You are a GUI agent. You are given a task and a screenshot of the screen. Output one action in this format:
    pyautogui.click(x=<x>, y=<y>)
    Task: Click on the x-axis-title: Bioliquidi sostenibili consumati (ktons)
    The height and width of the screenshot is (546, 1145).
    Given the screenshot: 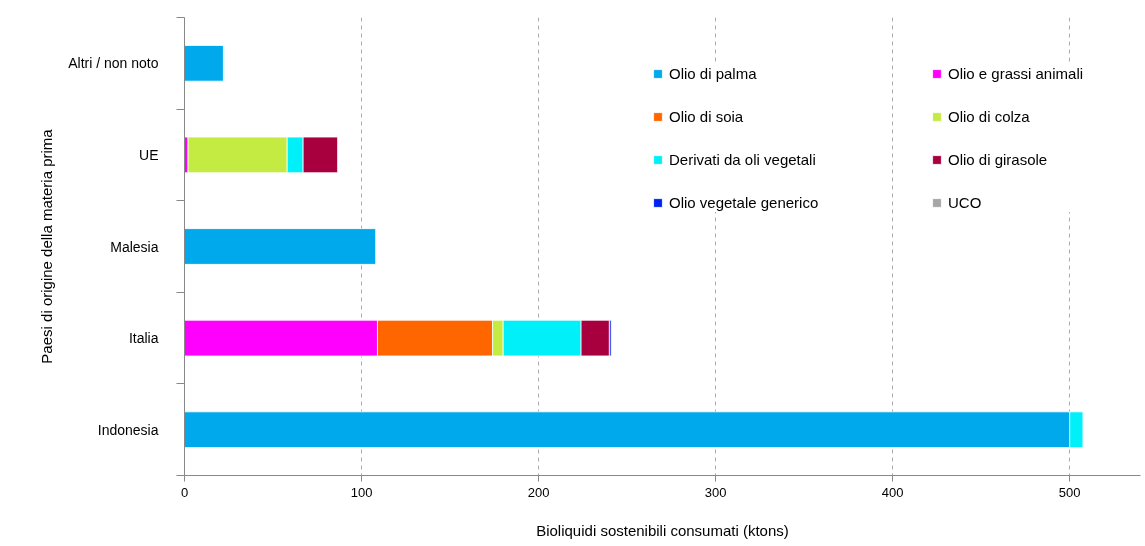 What is the action you would take?
    pyautogui.click(x=662, y=530)
    